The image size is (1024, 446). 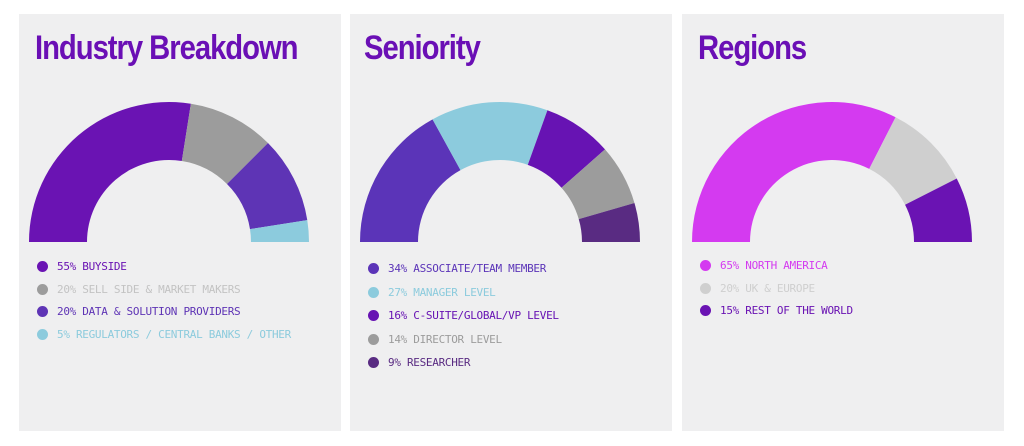 I want to click on legend-item: 20% DATA & SOLUTION PROVIDERS, so click(x=164, y=311).